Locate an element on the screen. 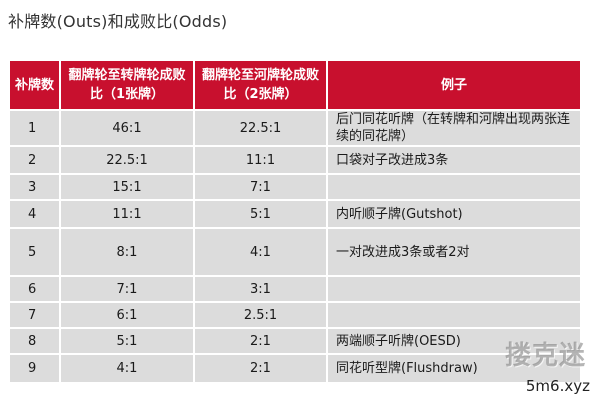  page-title: 补牌数(Outs)和成败比(Odds) is located at coordinates (118, 21).